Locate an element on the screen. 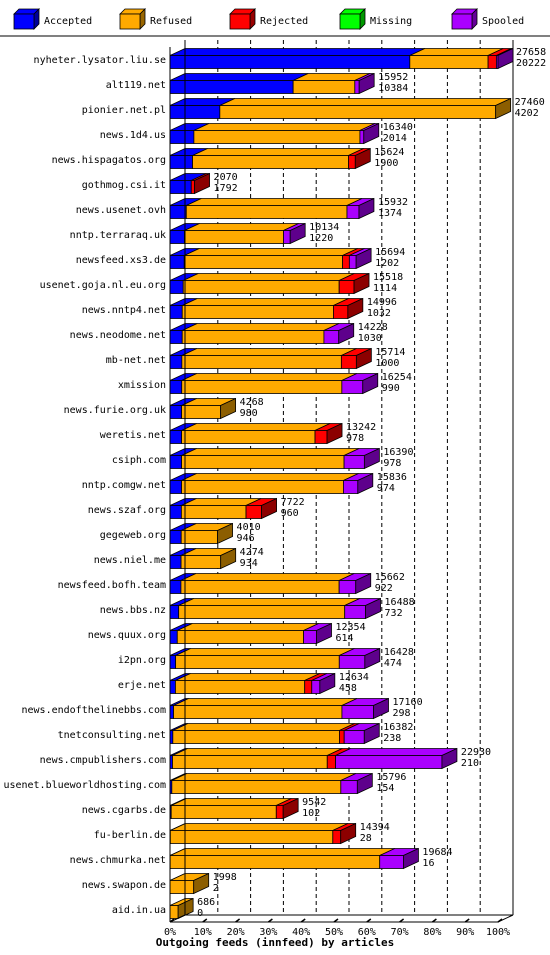 This screenshot has width=550, height=955. x-tick-label: 70% is located at coordinates (400, 932).